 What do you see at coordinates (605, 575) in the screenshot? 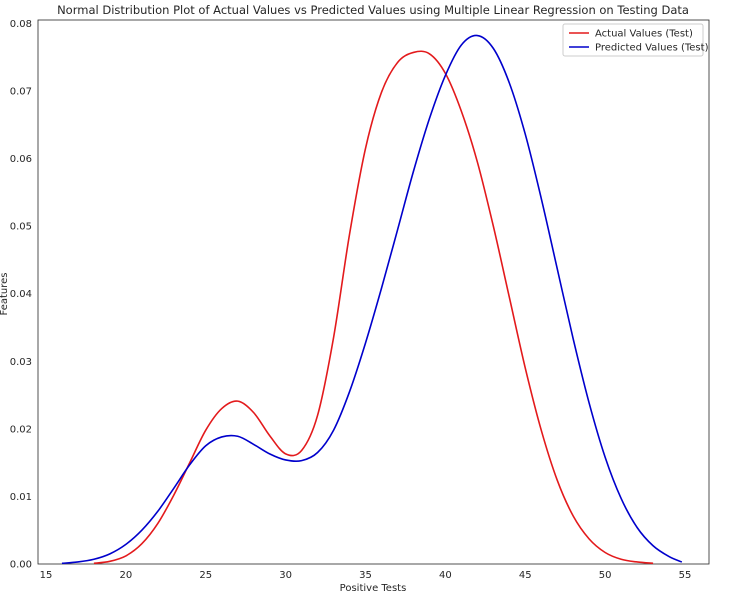
I see `x-tick-label: 50` at bounding box center [605, 575].